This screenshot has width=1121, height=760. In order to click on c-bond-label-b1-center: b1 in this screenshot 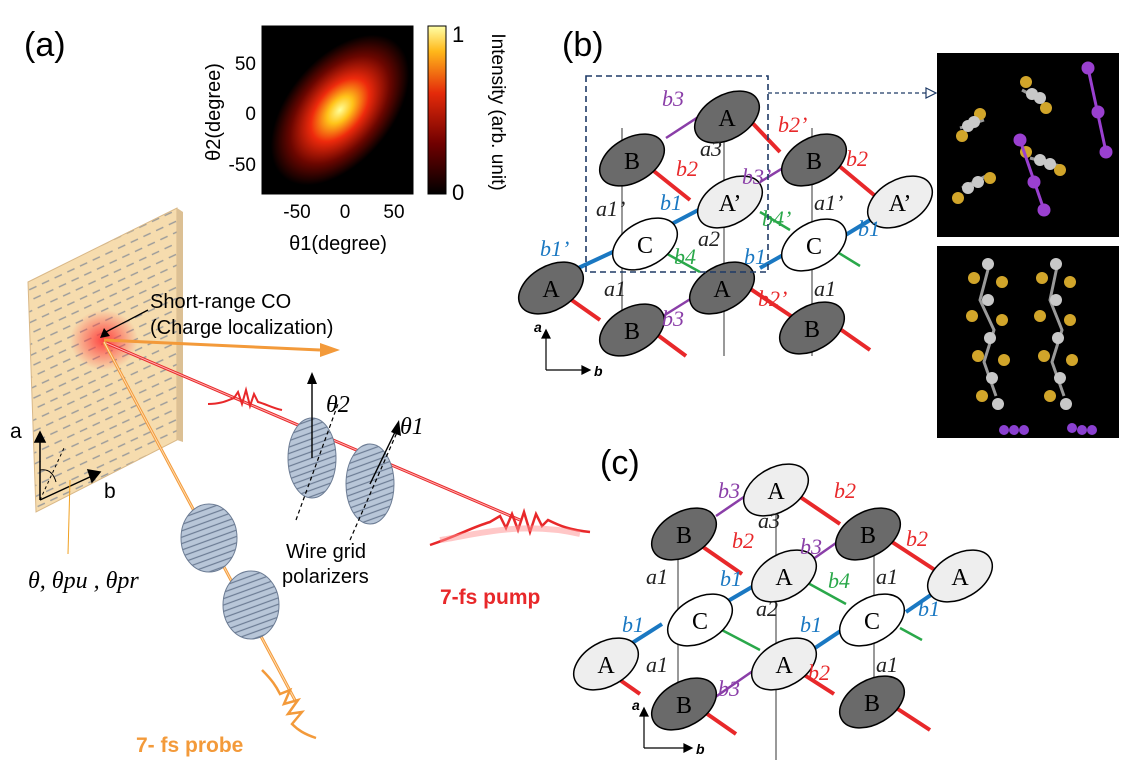, I will do `click(811, 624)`.